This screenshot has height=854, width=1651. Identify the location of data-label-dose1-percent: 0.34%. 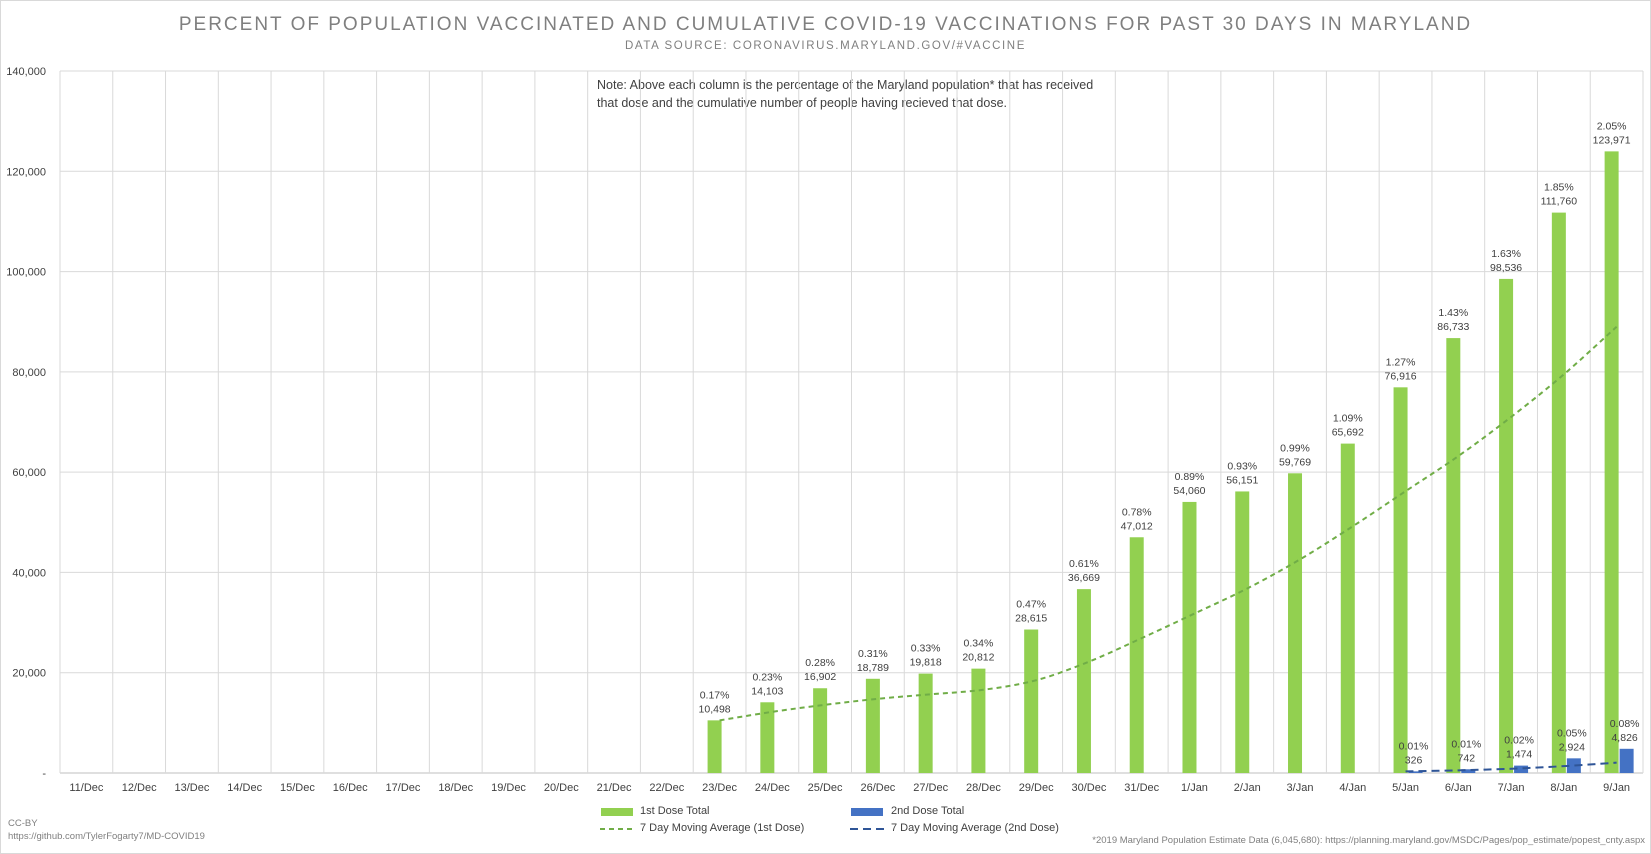
(979, 644).